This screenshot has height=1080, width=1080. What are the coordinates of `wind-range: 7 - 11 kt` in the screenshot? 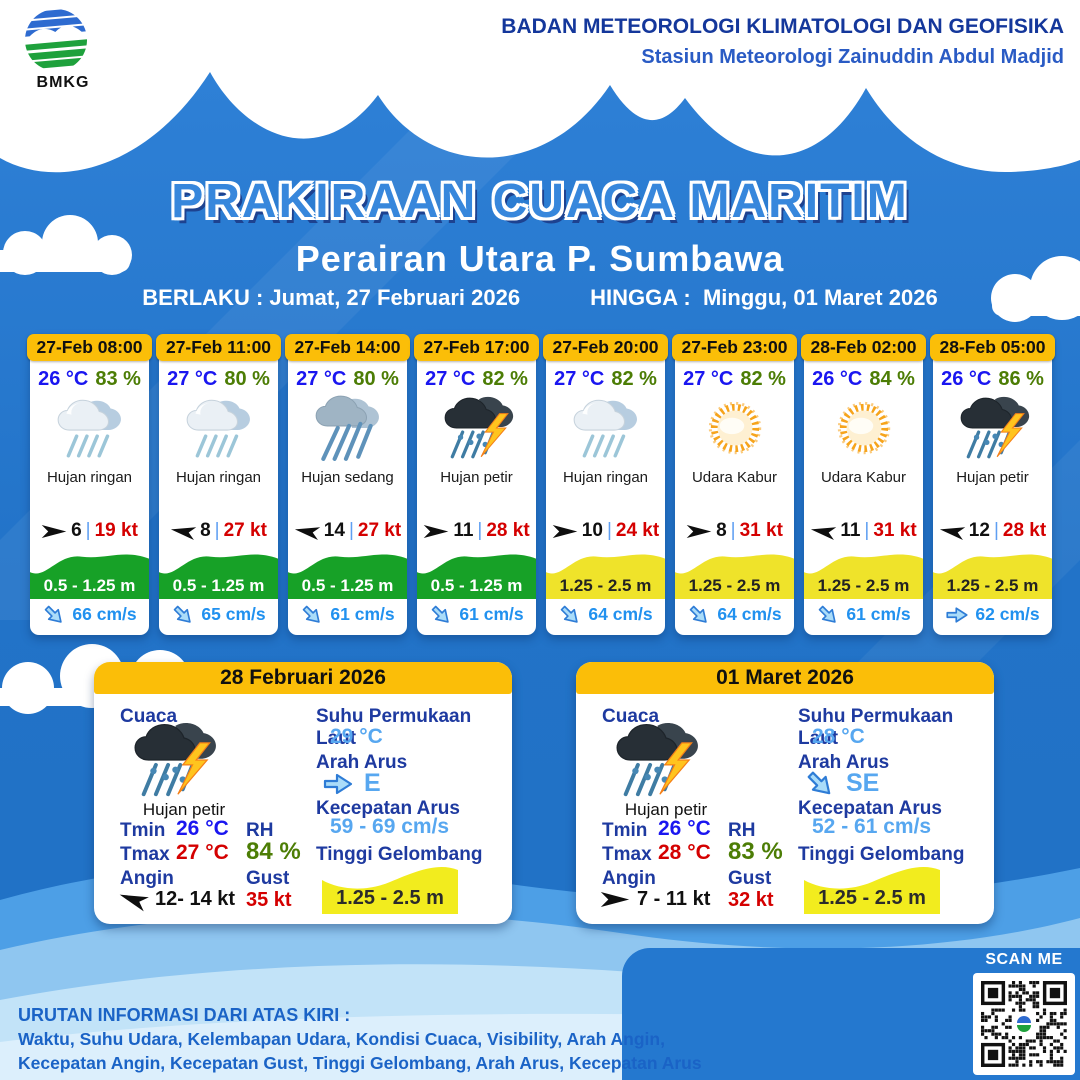 It's located at (674, 899).